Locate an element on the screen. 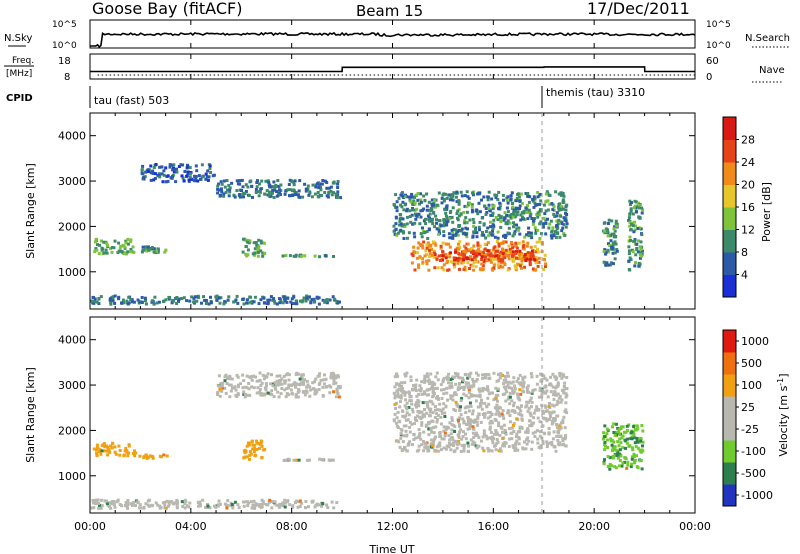 This screenshot has height=554, width=800. velocity-cell-r5 is located at coordinates (320, 459).